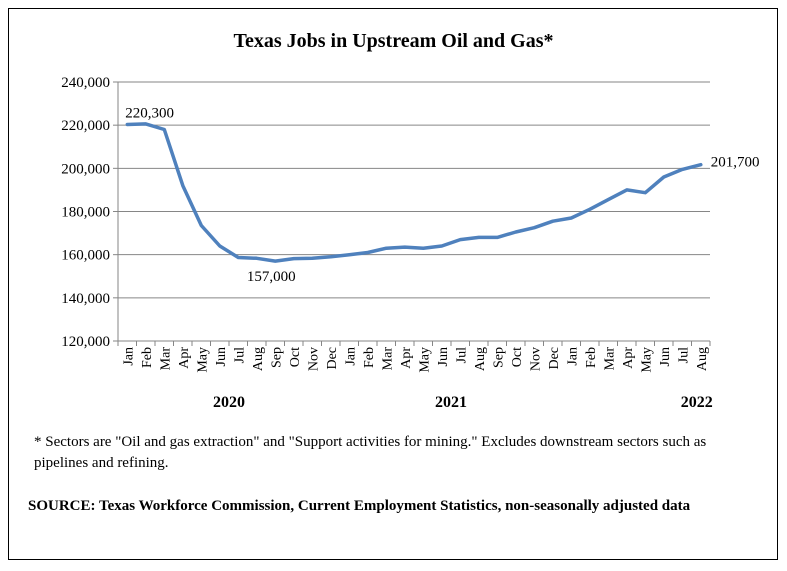  Describe the element at coordinates (85, 83) in the screenshot. I see `y-tick-label: 240,000` at that location.